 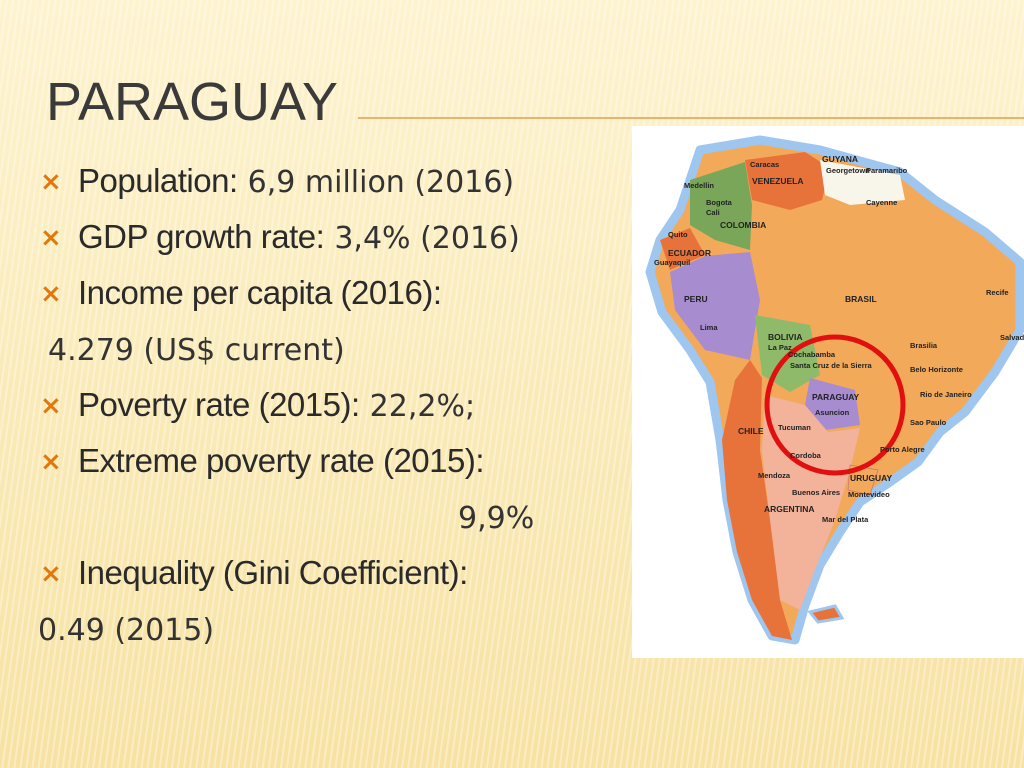 What do you see at coordinates (496, 518) in the screenshot?
I see `bullet-continuation: 9,9%` at bounding box center [496, 518].